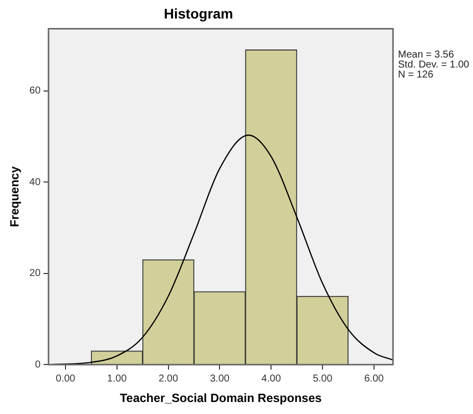 This screenshot has width=473, height=414. Describe the element at coordinates (35, 182) in the screenshot. I see `y-tick-label: 40` at that location.